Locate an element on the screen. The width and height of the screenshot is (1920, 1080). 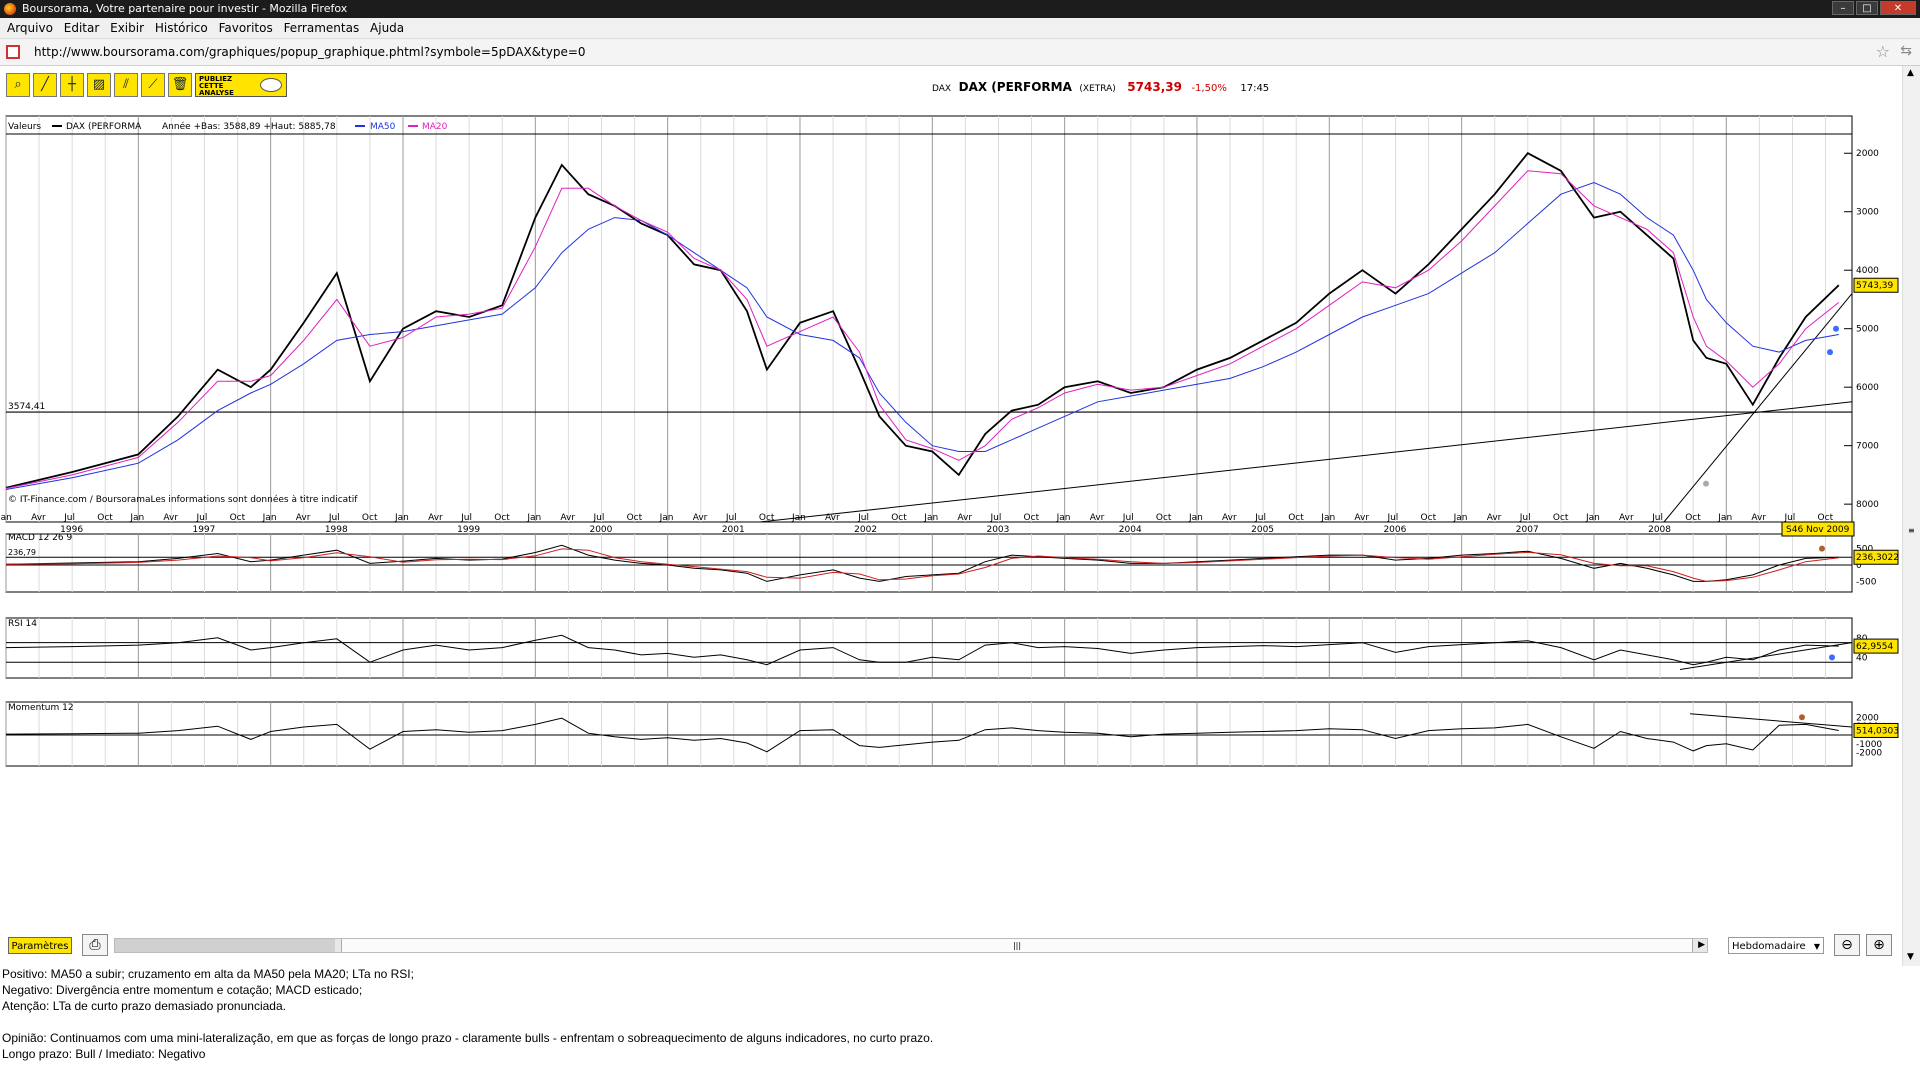
horizontal-line-tool-icon: ┼ is located at coordinates (72, 85).